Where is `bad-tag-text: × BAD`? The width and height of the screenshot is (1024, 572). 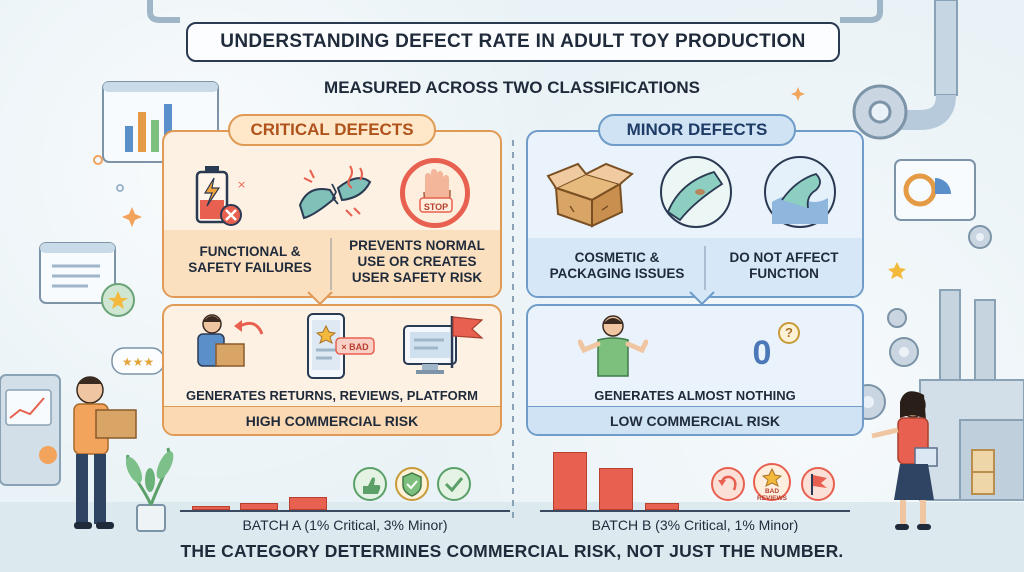 bad-tag-text: × BAD is located at coordinates (355, 347).